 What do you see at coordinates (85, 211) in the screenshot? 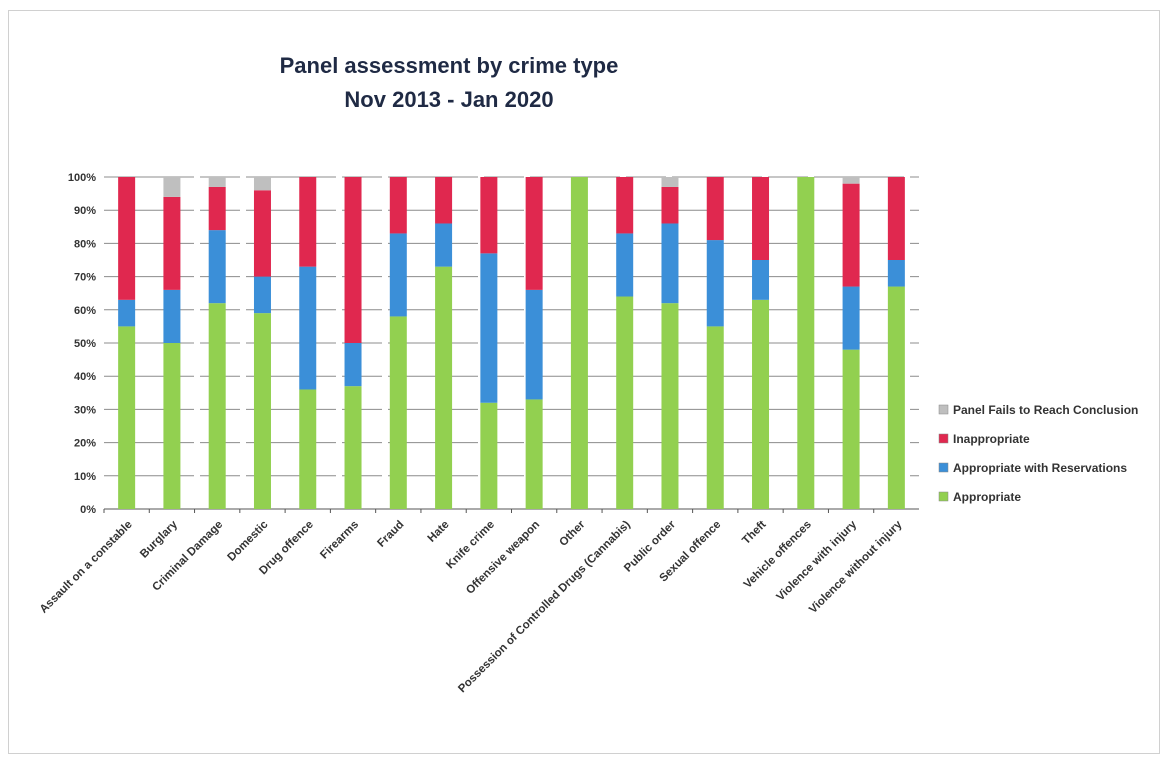
I see `y-tick-label: 90%` at bounding box center [85, 211].